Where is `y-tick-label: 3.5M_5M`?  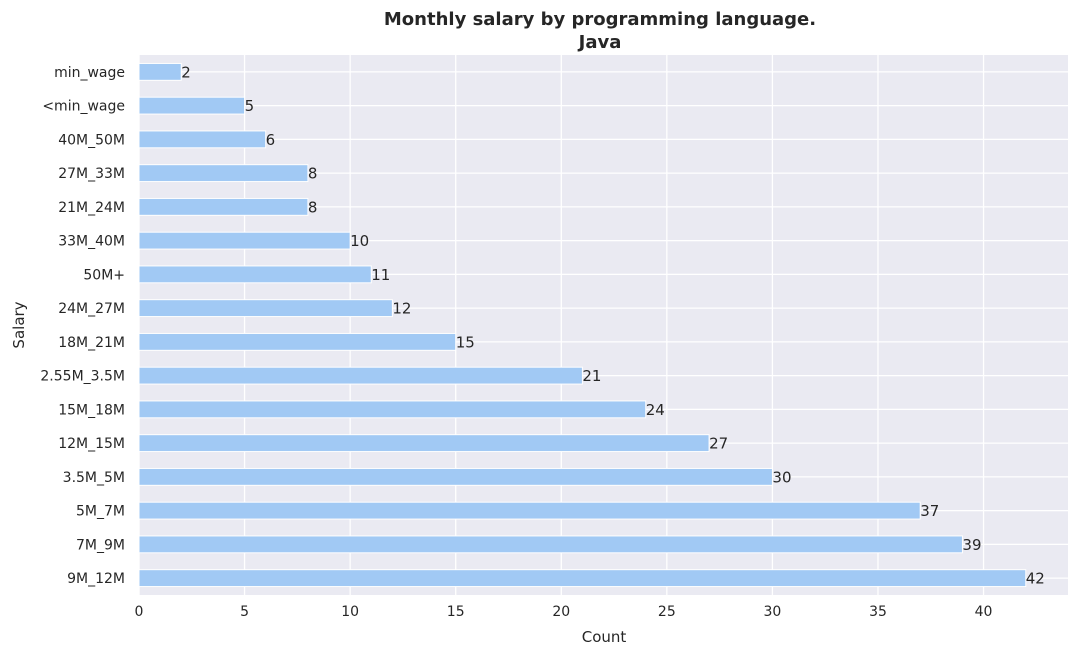 y-tick-label: 3.5M_5M is located at coordinates (94, 478).